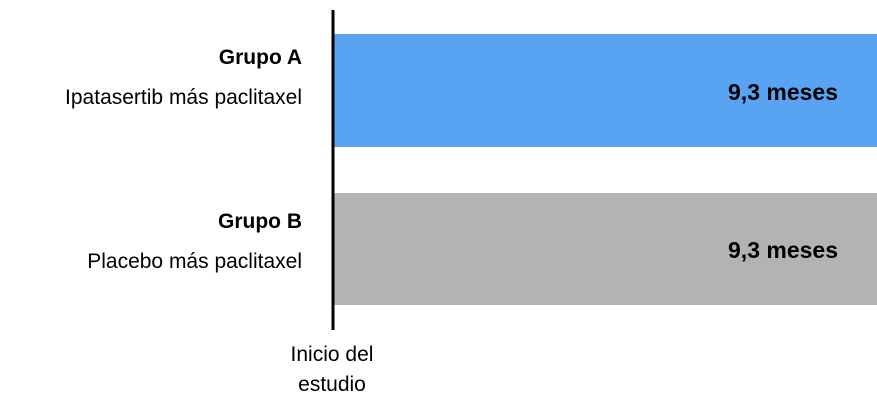  I want to click on category-label-grupo-a: Grupo A, so click(260, 57).